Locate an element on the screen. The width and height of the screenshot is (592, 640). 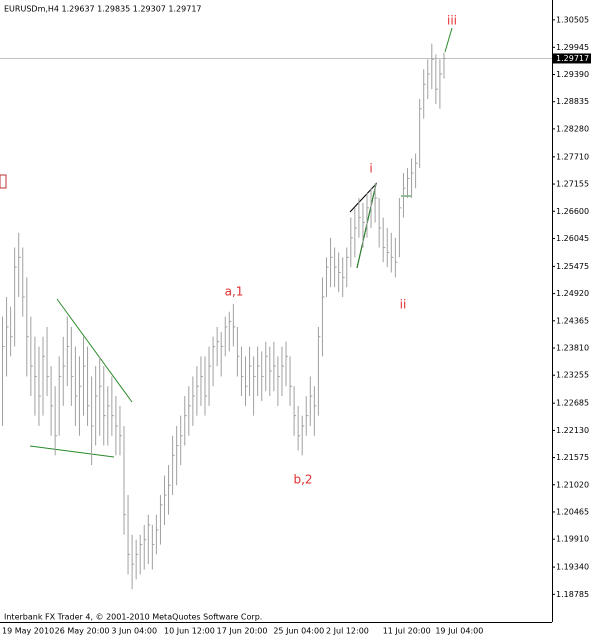
y-tick-label: 1.26045 is located at coordinates (572, 238).